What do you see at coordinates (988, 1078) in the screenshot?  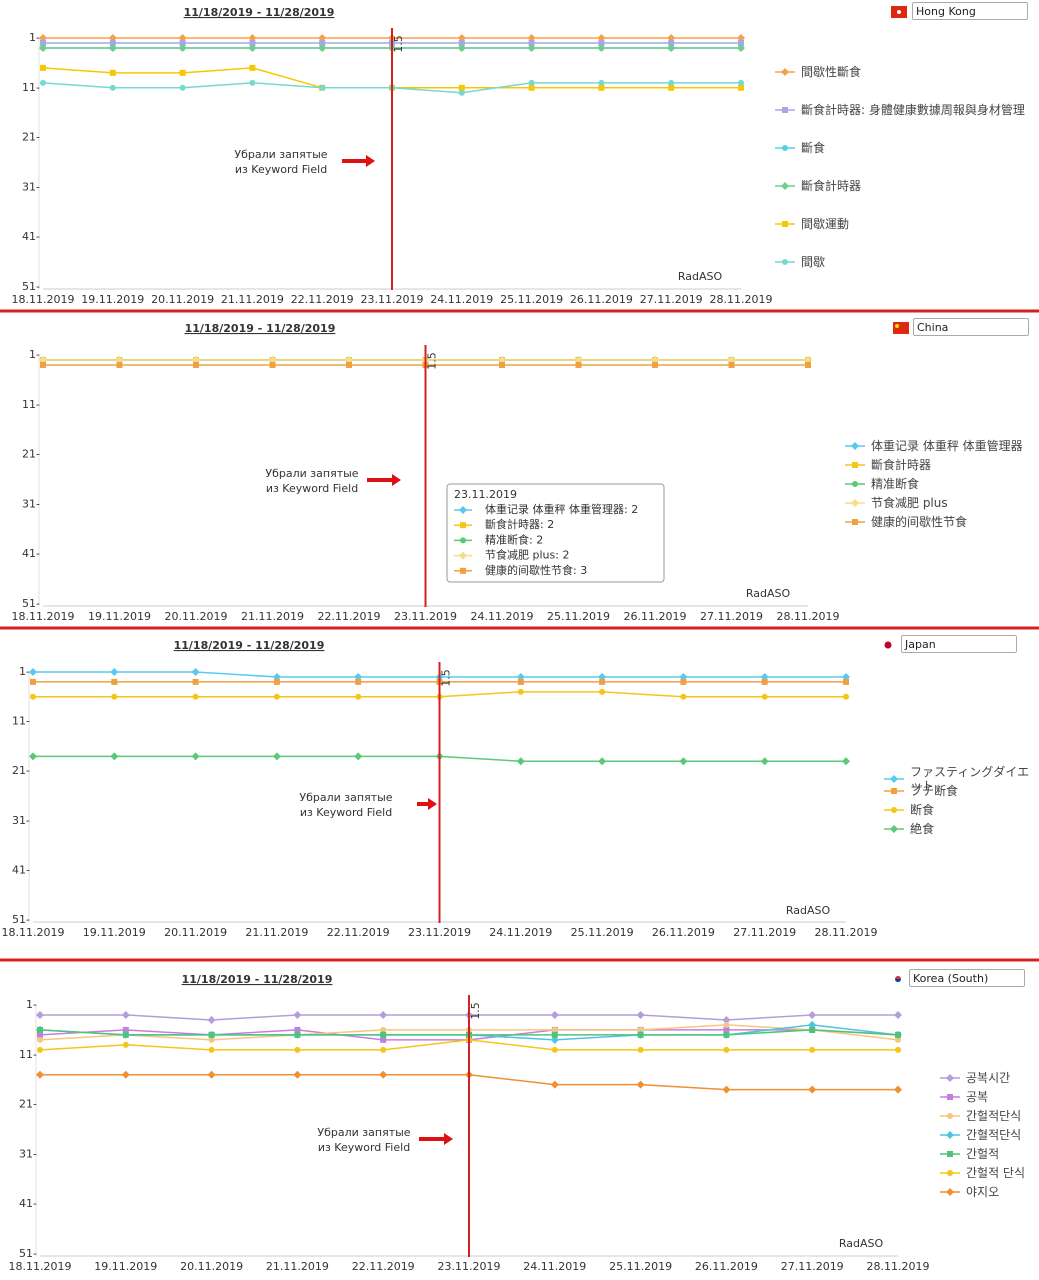 I see `legend-label: 공복시간` at bounding box center [988, 1078].